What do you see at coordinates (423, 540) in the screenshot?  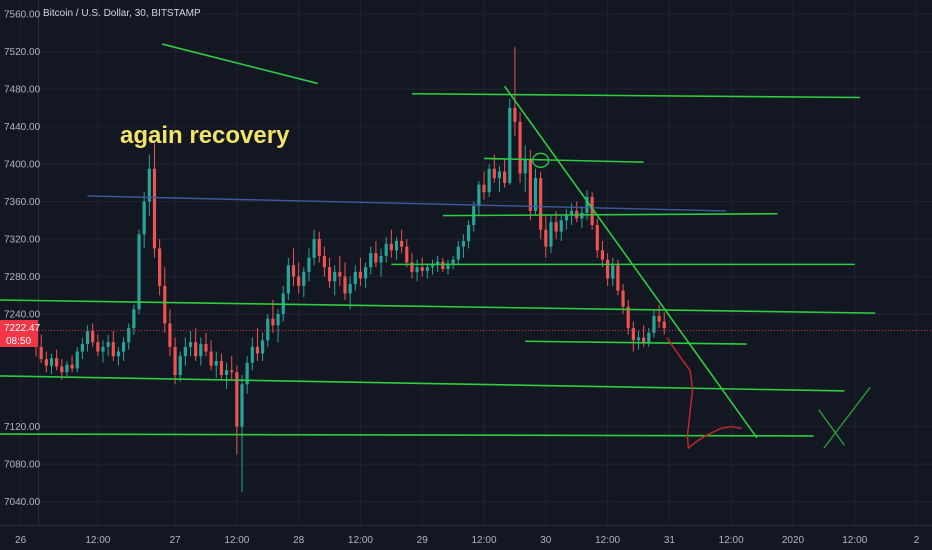 I see `x-tick-label: 29` at bounding box center [423, 540].